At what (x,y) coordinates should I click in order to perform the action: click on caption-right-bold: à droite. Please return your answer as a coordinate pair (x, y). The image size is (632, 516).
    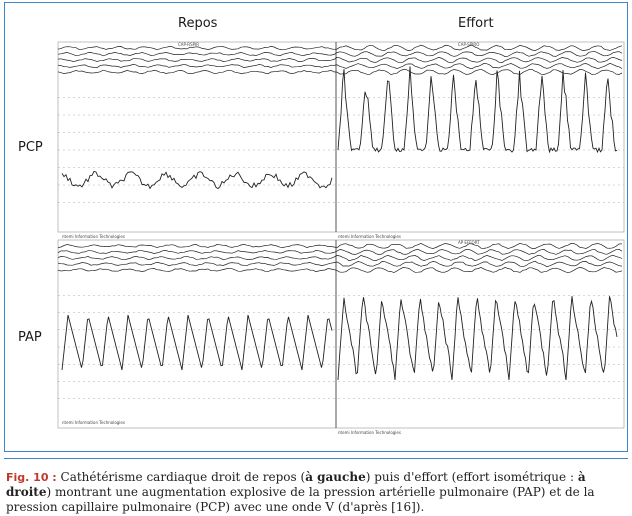
    Looking at the image, I should click on (296, 484).